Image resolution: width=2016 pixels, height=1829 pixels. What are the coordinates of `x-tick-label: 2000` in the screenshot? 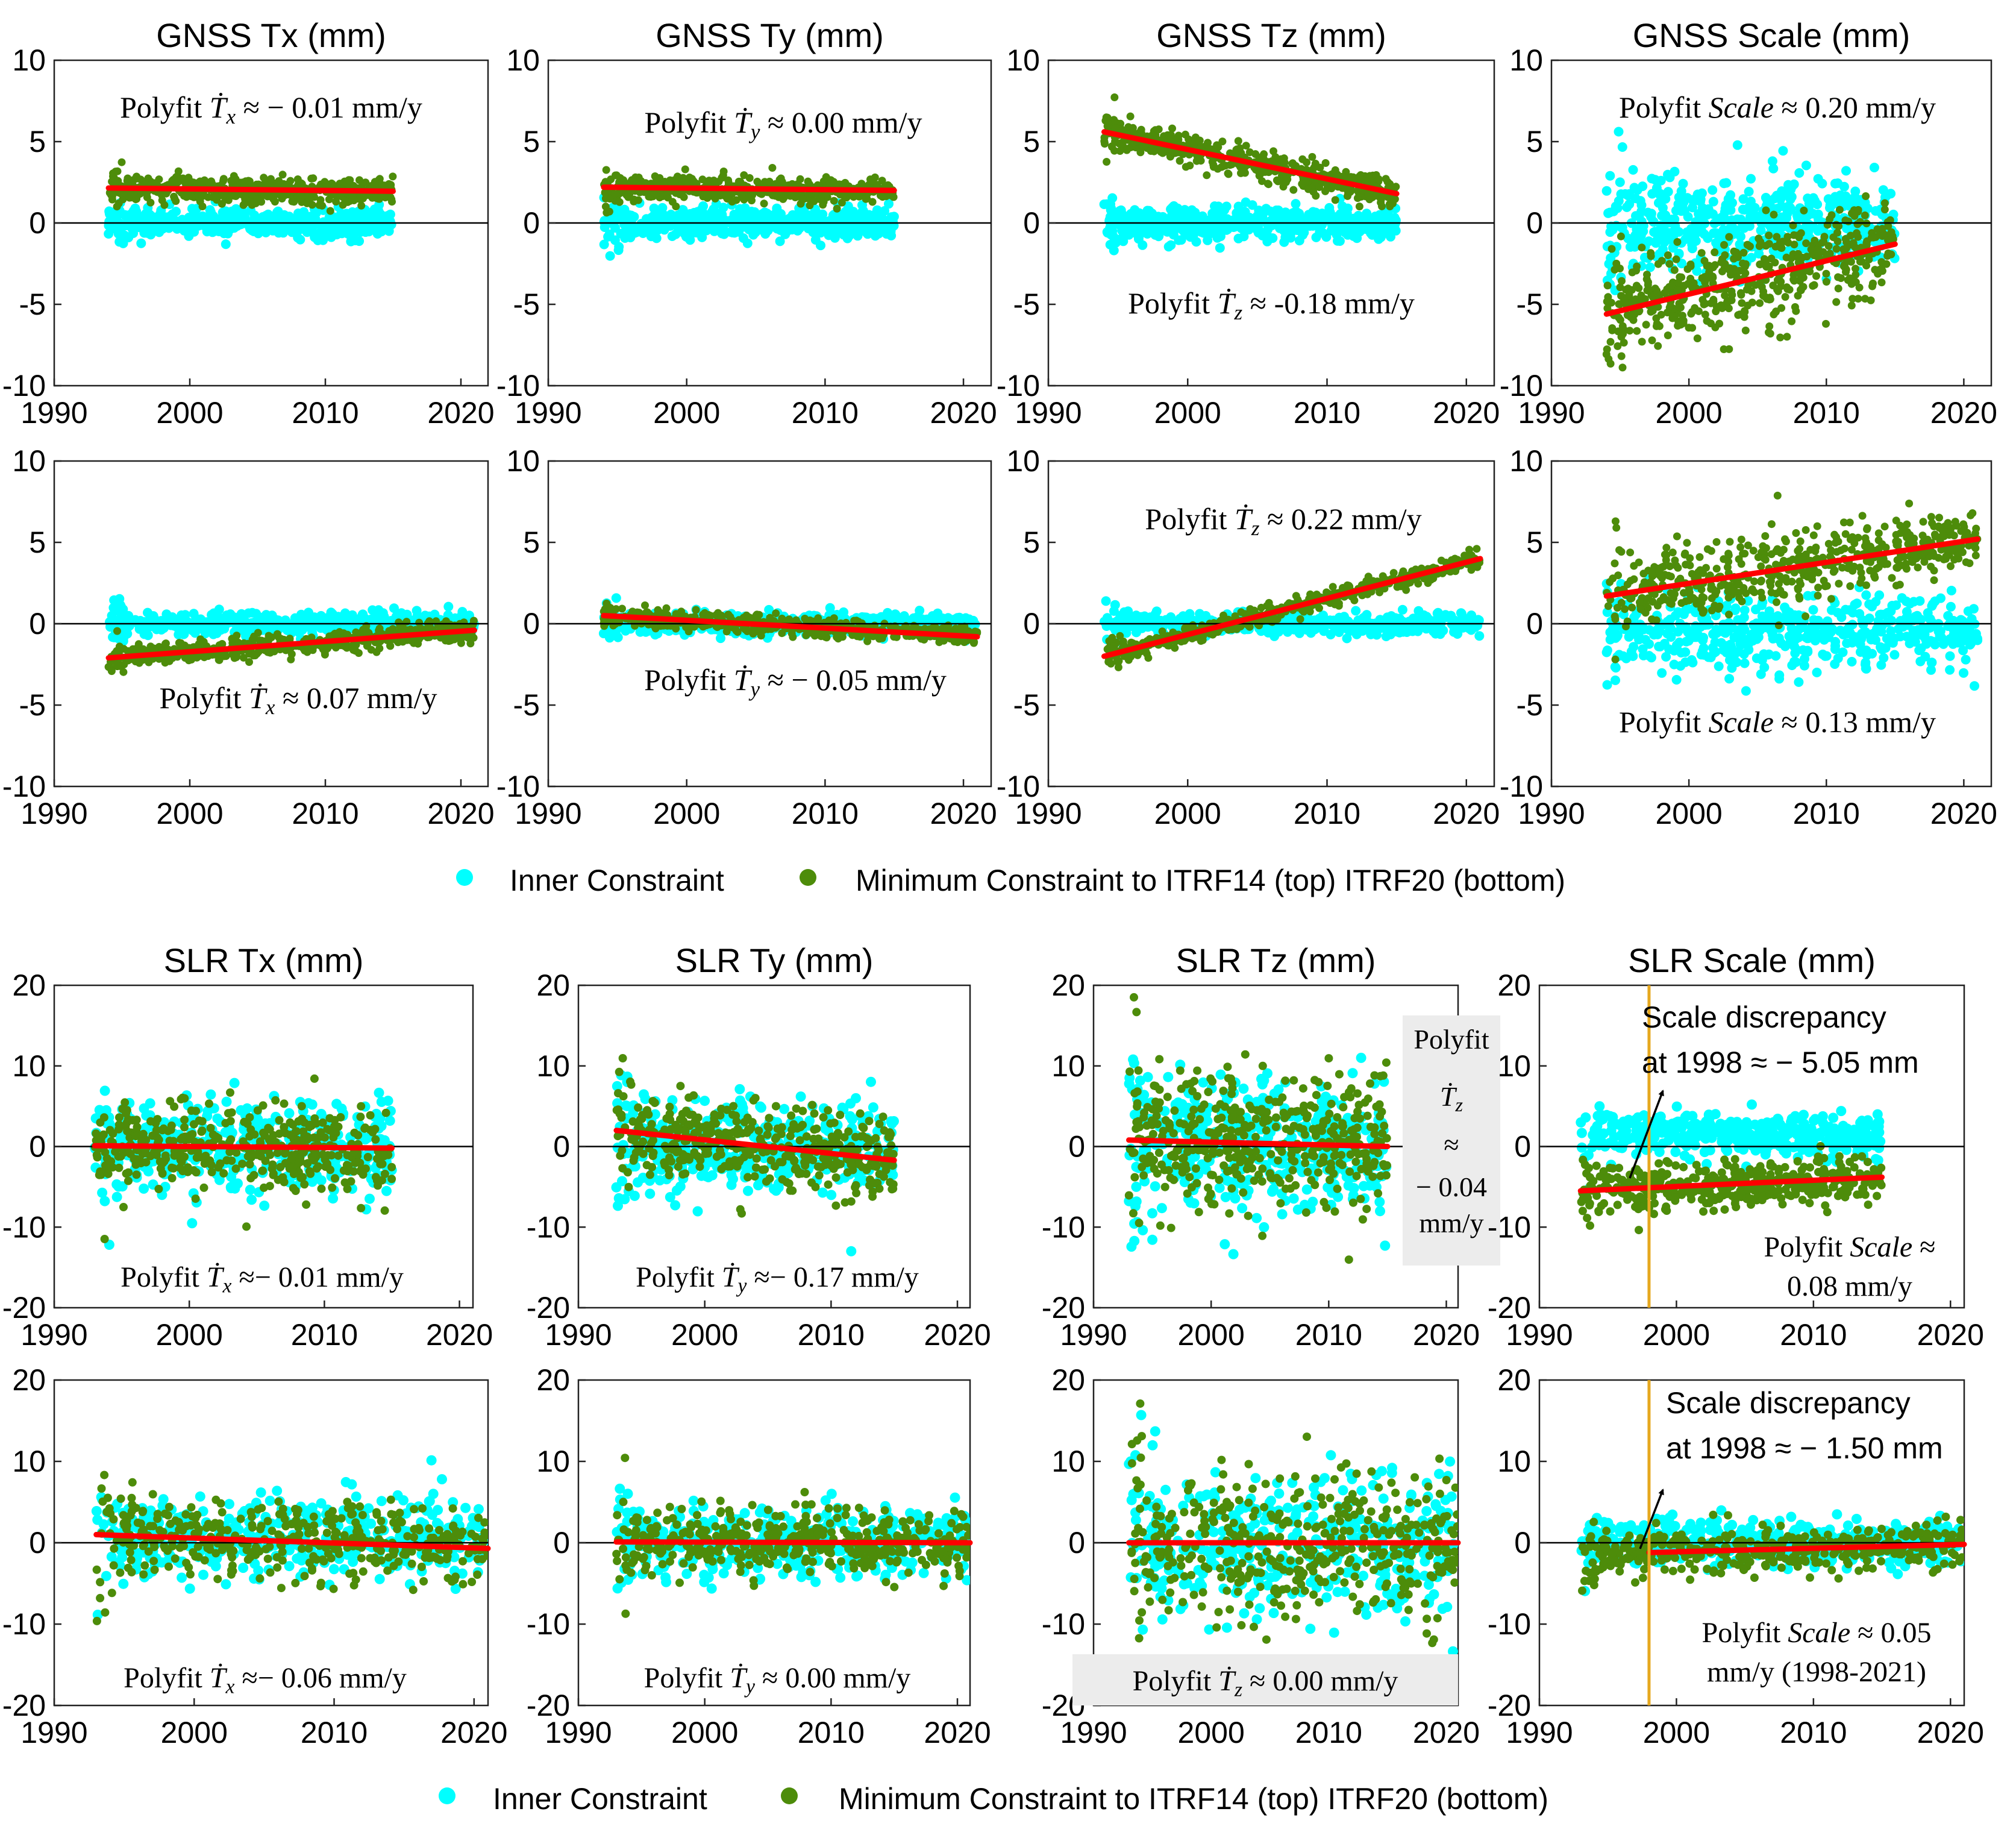 It's located at (687, 413).